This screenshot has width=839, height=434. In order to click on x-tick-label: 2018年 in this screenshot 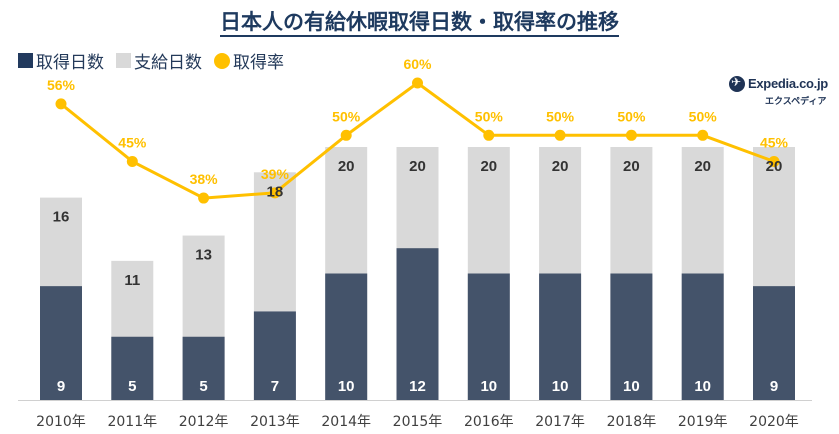, I will do `click(632, 422)`.